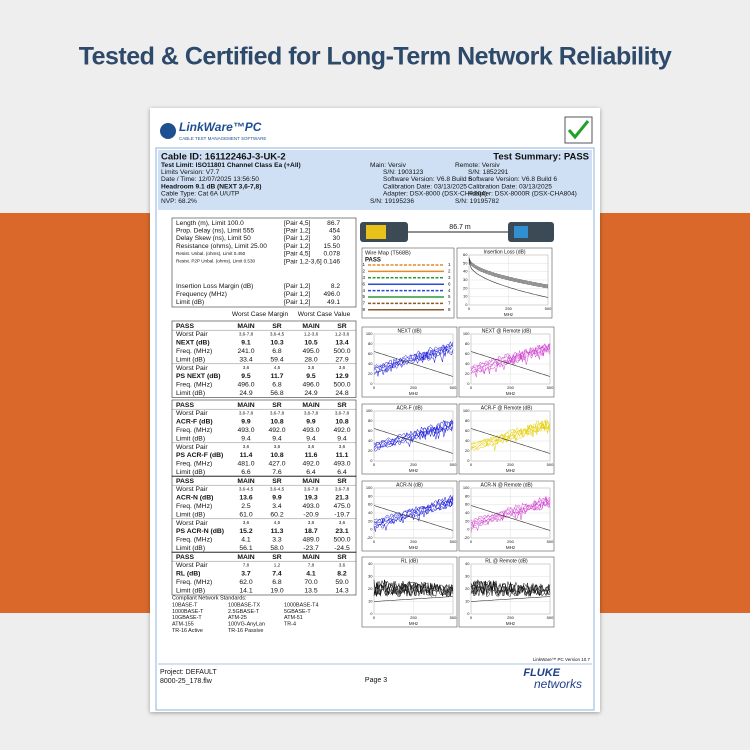  I want to click on cell: 495.0, so click(310, 351).